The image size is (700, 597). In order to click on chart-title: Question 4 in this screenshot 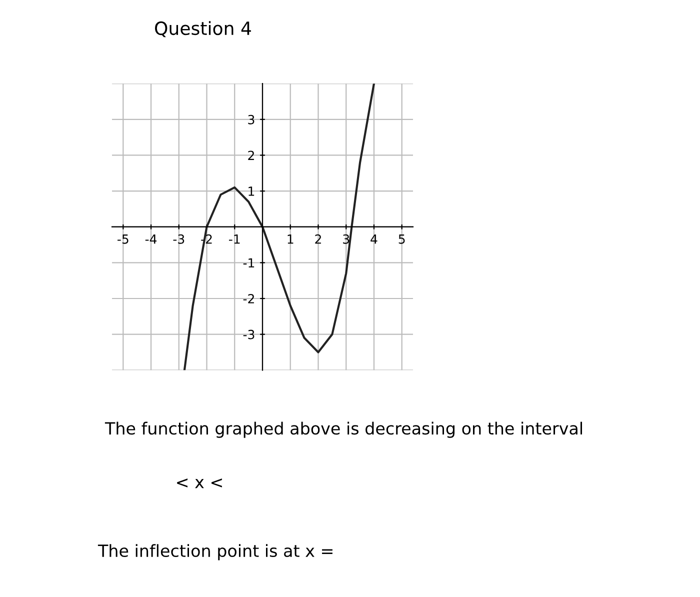, I will do `click(203, 29)`.